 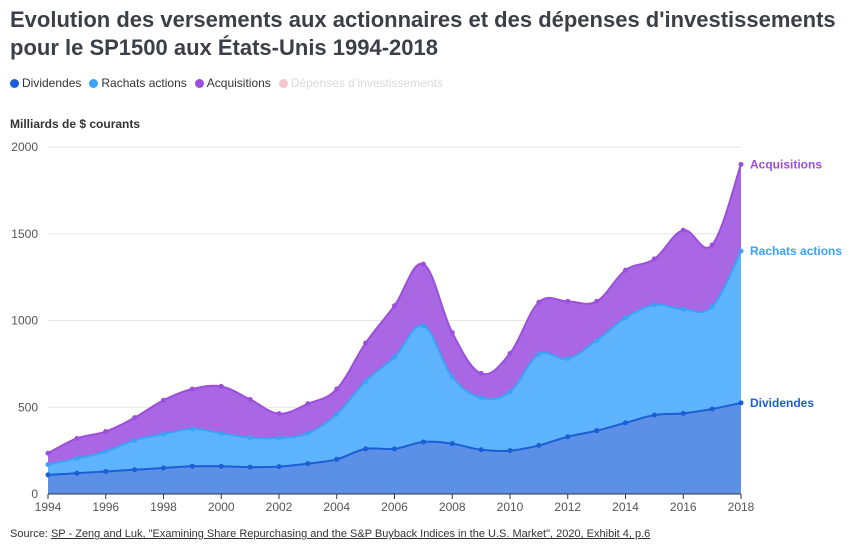 I want to click on x-tick-label: 2012, so click(x=567, y=507).